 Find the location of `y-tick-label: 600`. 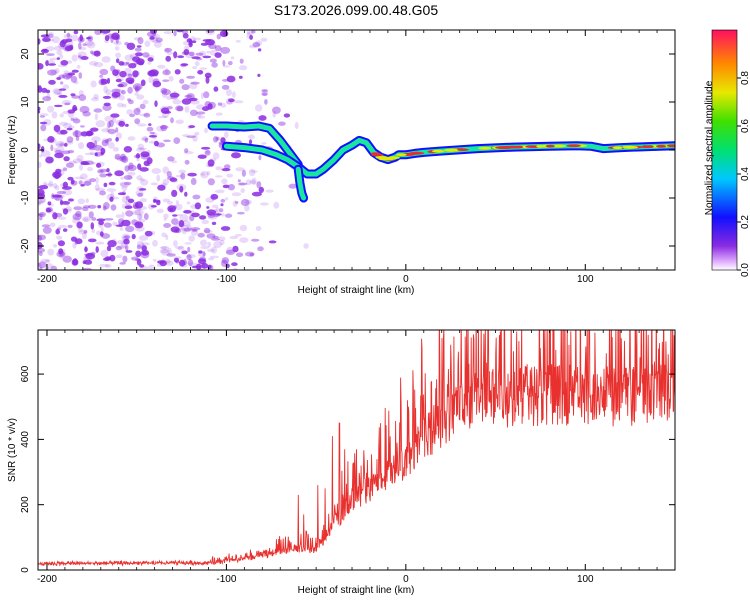

y-tick-label: 600 is located at coordinates (25, 373).